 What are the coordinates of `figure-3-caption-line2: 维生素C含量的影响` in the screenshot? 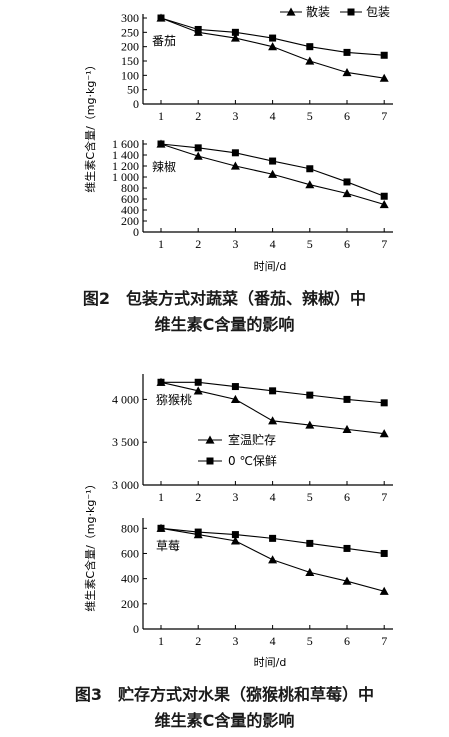 It's located at (224, 720).